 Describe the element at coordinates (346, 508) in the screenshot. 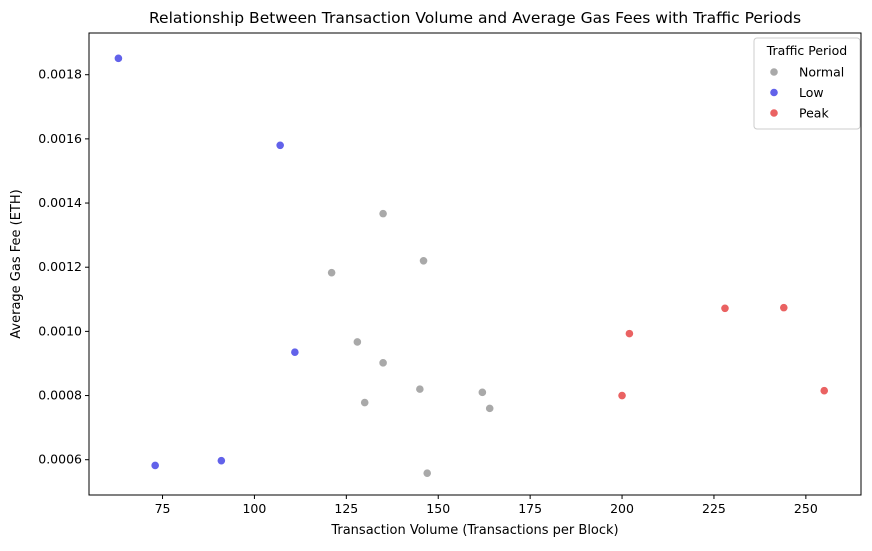

I see `x-tick-label: 125` at that location.